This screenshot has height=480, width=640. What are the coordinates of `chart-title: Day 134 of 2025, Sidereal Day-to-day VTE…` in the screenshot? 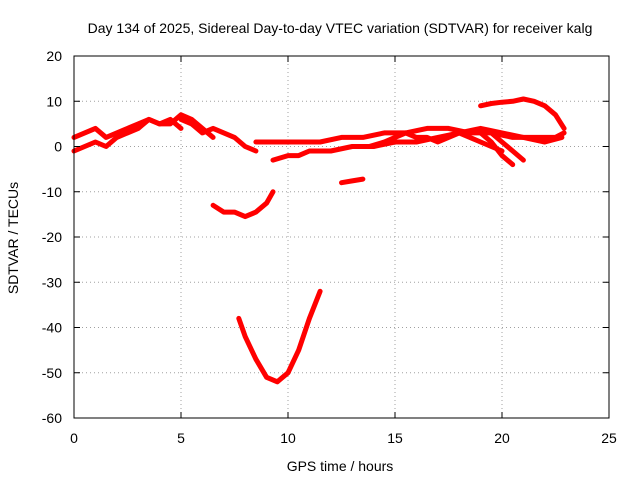 It's located at (340, 28).